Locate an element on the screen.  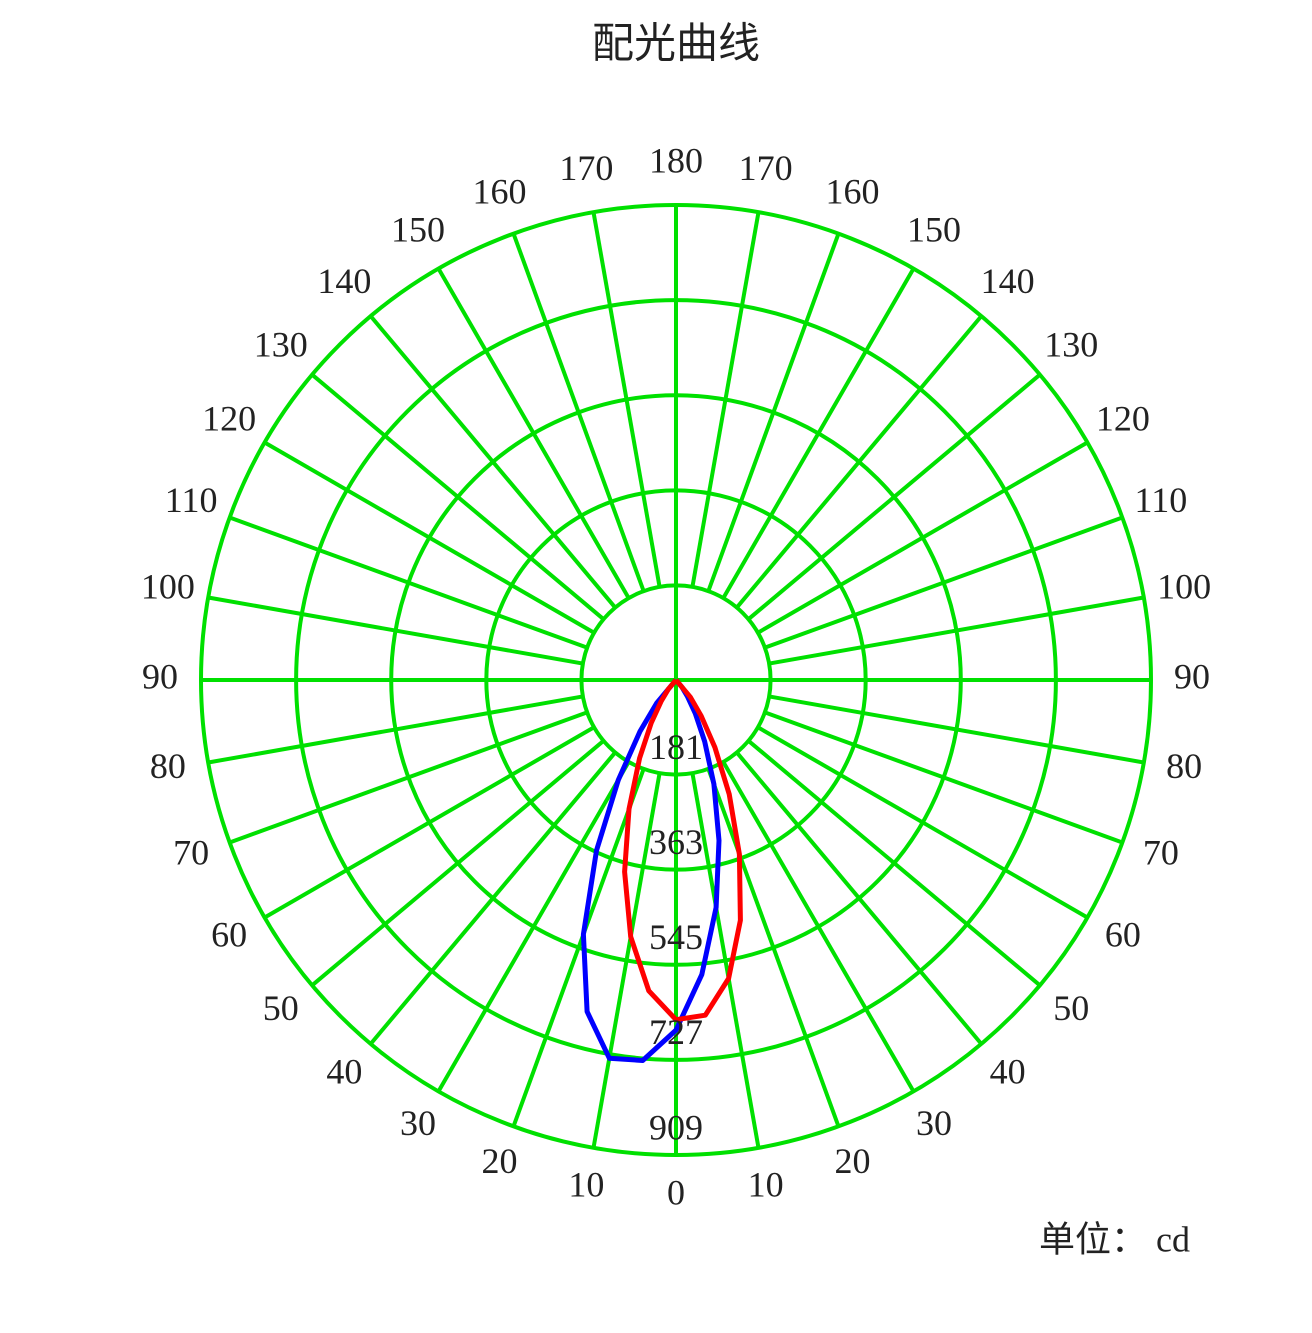
r-tick-label: 363 is located at coordinates (676, 842).